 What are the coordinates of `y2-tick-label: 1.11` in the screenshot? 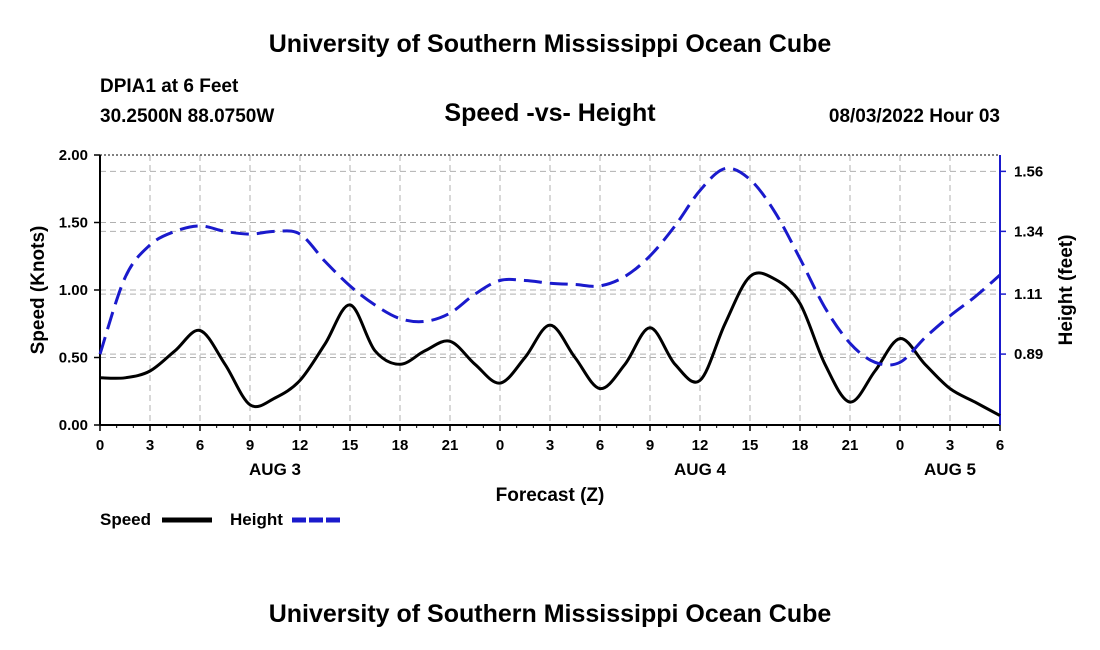 It's located at (1028, 294).